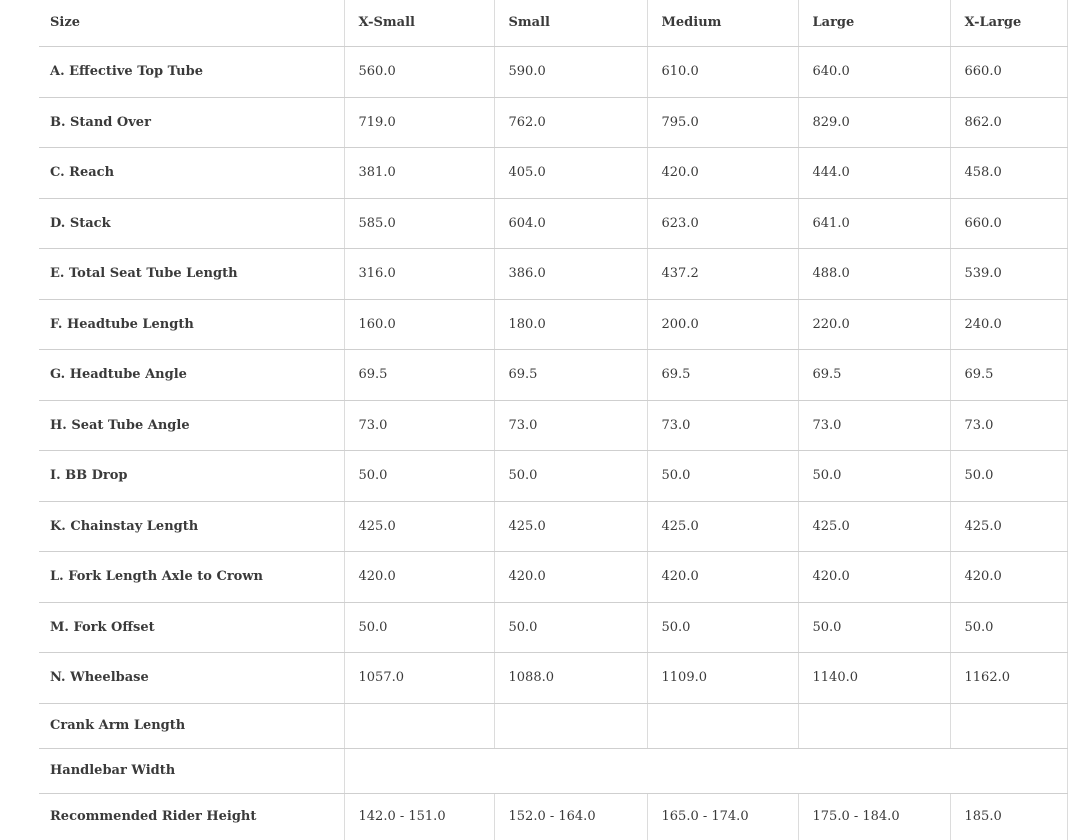 The image size is (1068, 840). What do you see at coordinates (873, 816) in the screenshot?
I see `table-cell: 175.0 - 184.0` at bounding box center [873, 816].